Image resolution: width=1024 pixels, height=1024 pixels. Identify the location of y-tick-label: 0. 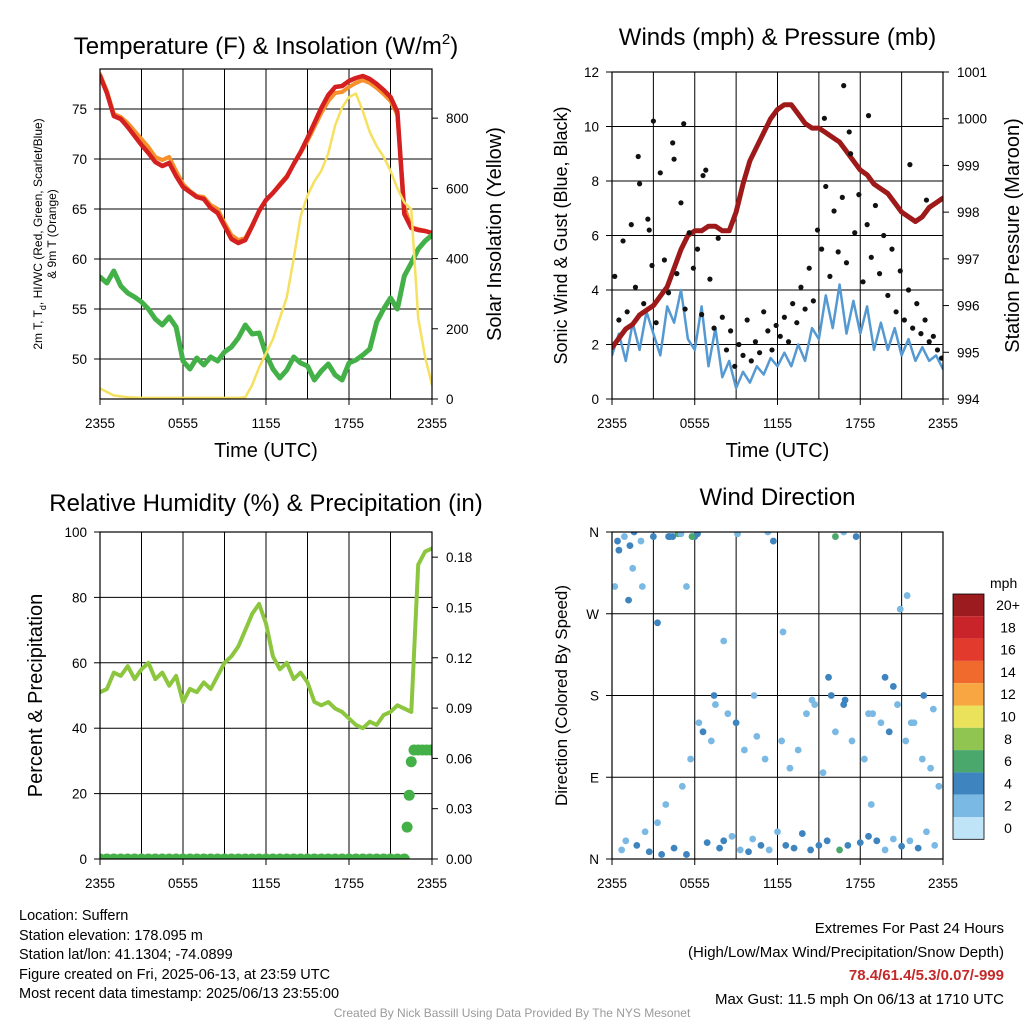
(83, 859).